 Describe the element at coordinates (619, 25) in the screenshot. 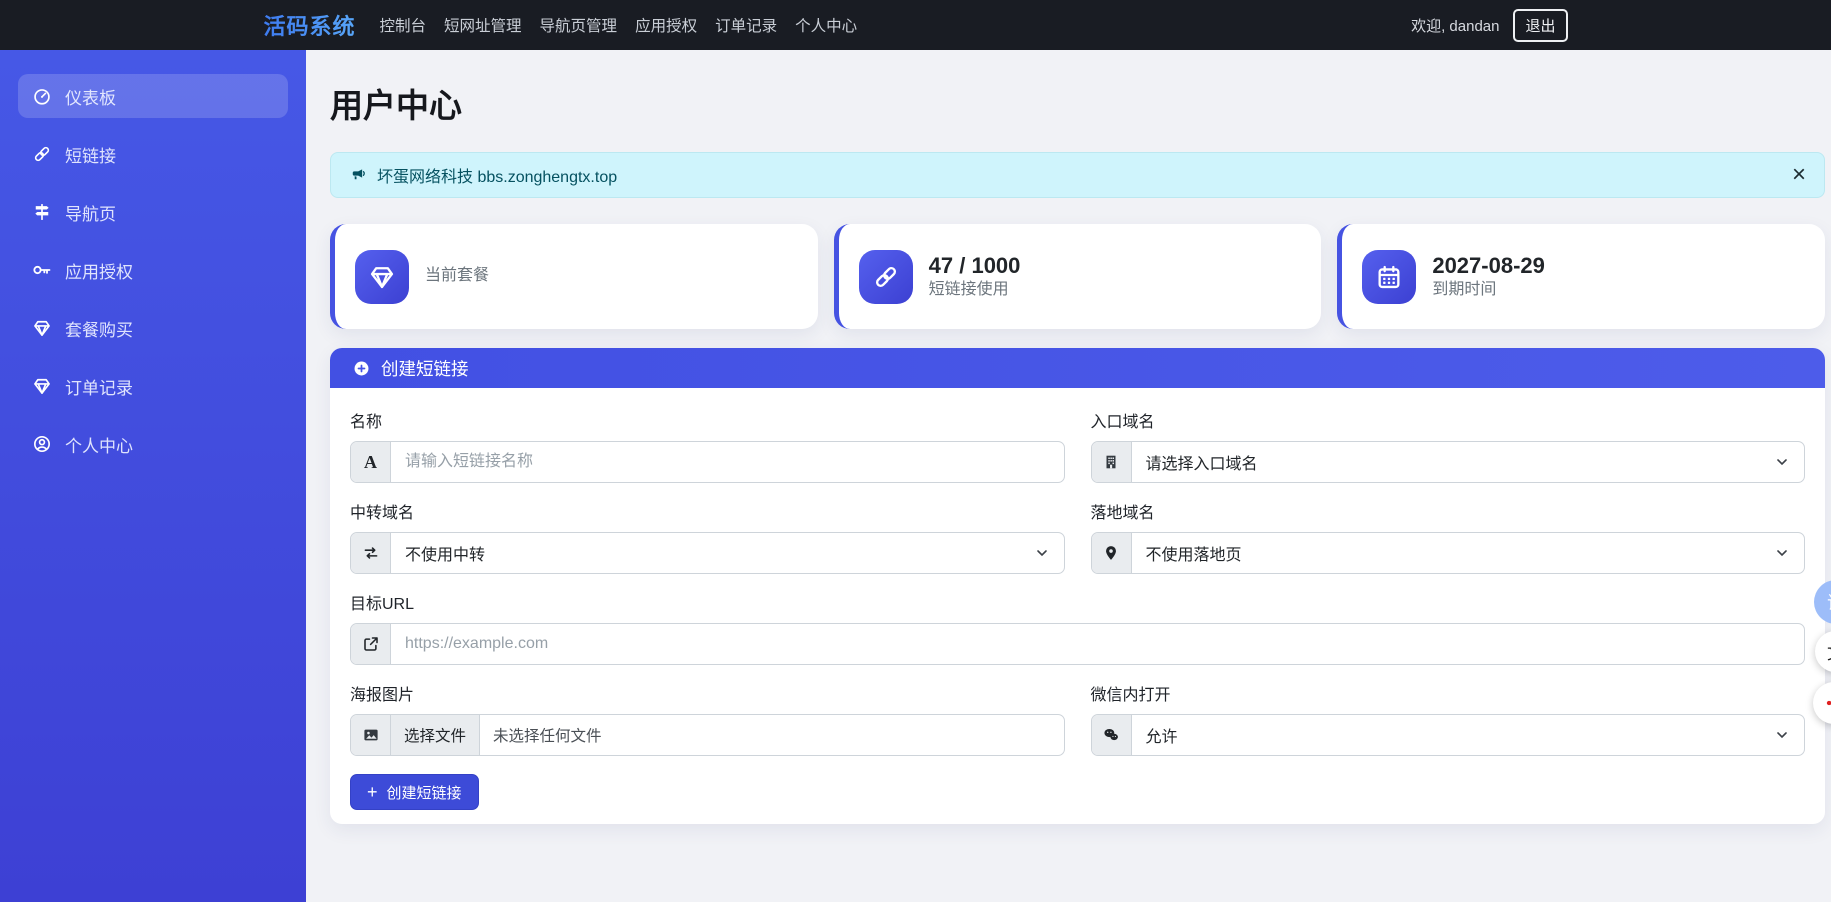

I see `top-nav-links: 控制台 短网址管理 导航页管理 应用授权 订单记录 个人中心` at that location.